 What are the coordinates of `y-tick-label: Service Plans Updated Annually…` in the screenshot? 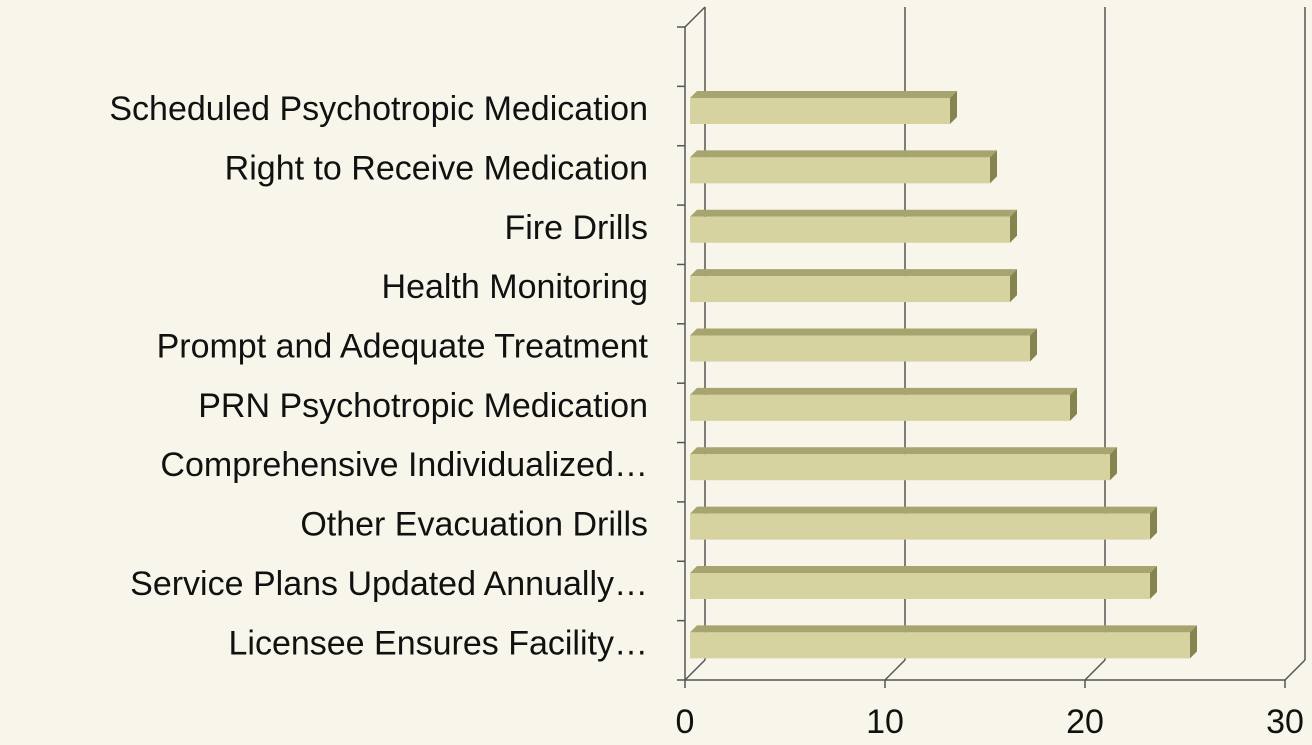 It's located at (389, 584).